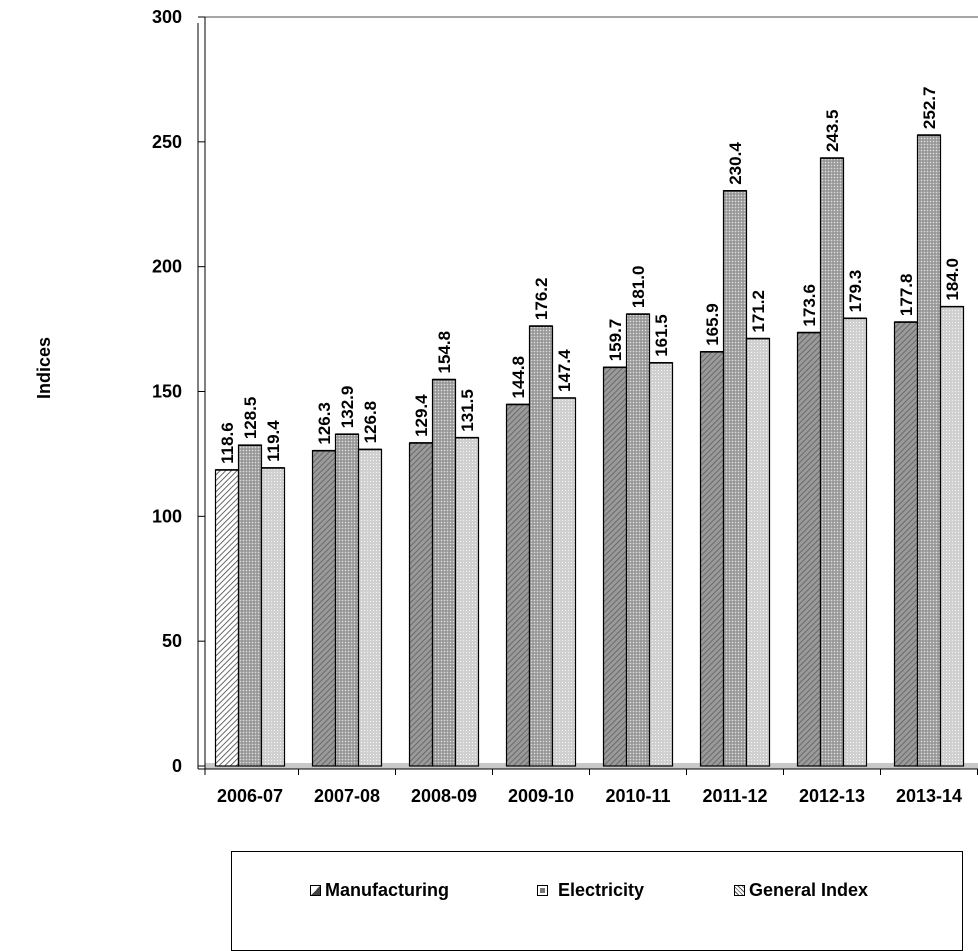 The image size is (978, 951). I want to click on legend-item-manufacturing: Manufacturing, so click(379, 890).